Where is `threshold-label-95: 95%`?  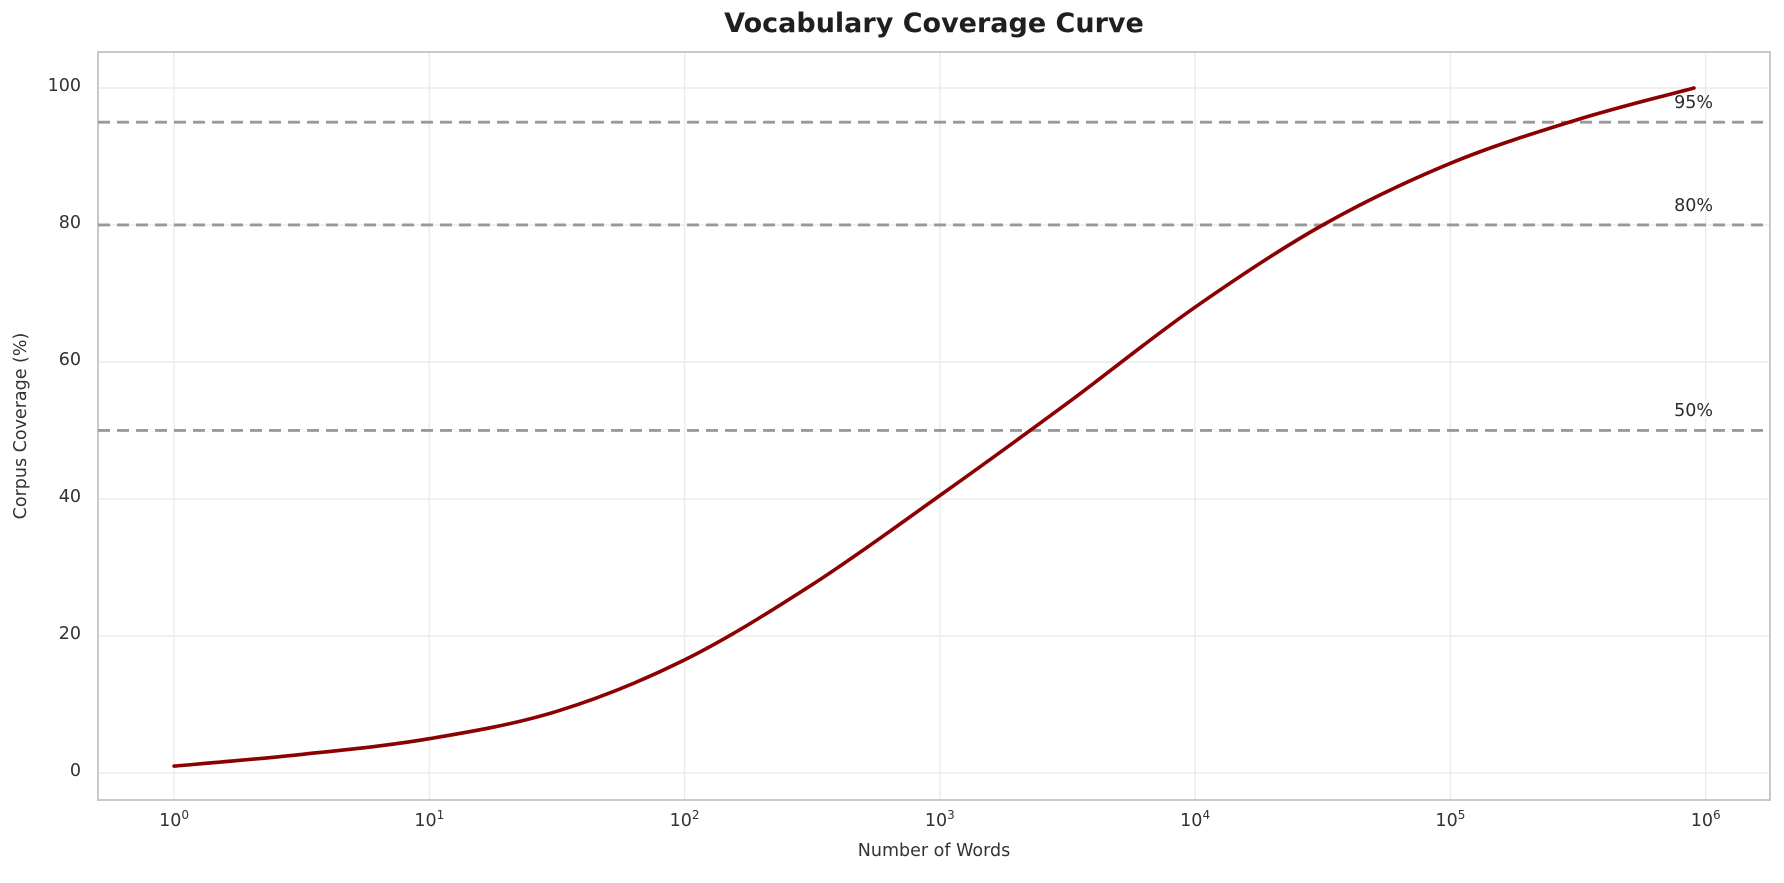 threshold-label-95: 95% is located at coordinates (1693, 103).